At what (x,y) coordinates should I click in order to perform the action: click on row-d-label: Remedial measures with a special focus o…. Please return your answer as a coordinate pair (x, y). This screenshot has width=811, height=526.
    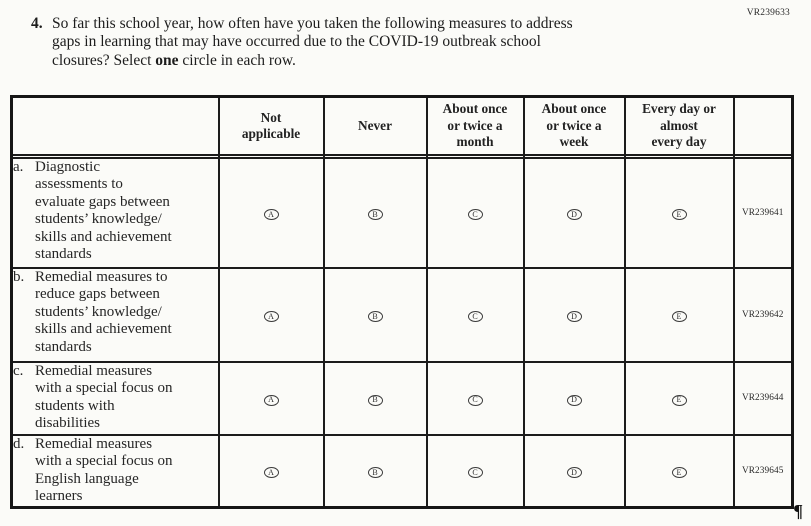
    Looking at the image, I should click on (104, 470).